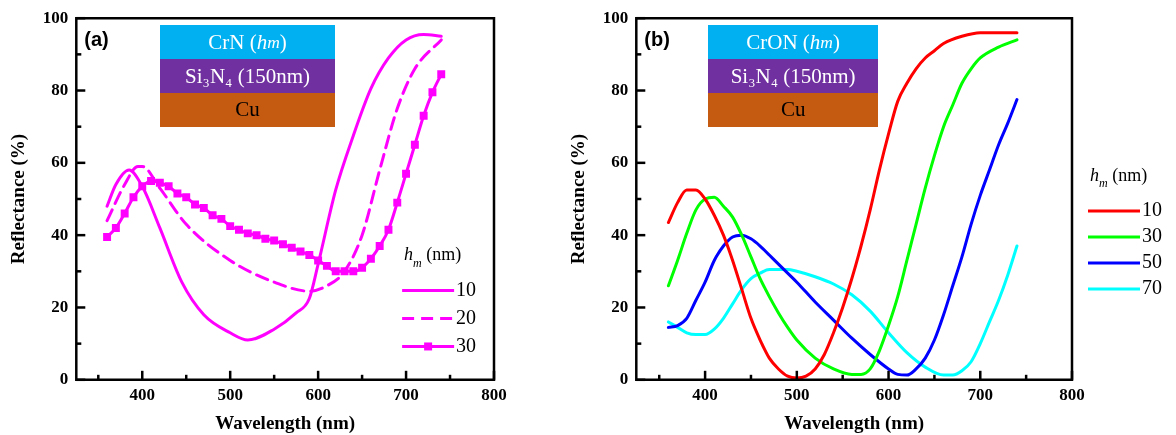 The height and width of the screenshot is (435, 1176). What do you see at coordinates (842, 310) in the screenshot?
I see `line-series` at bounding box center [842, 310].